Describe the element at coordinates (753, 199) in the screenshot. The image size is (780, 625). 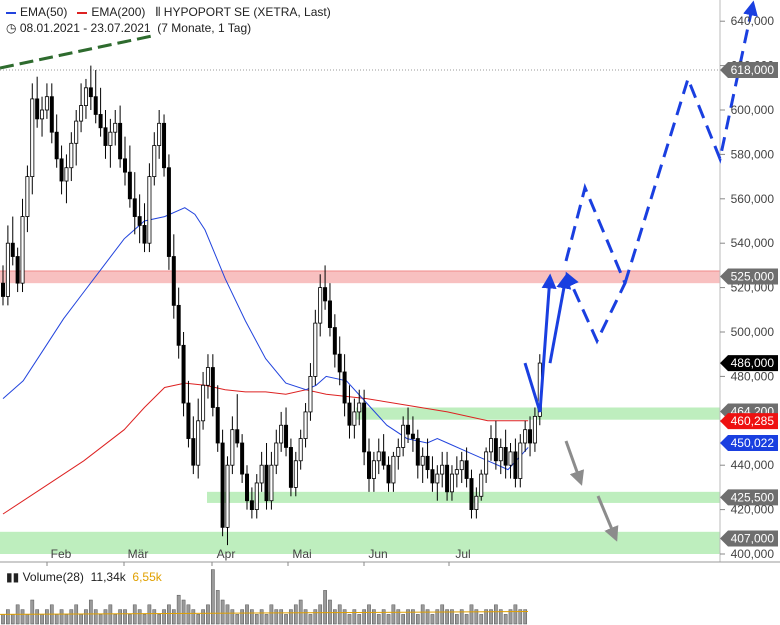
I see `y-tick-label: 560,000` at that location.